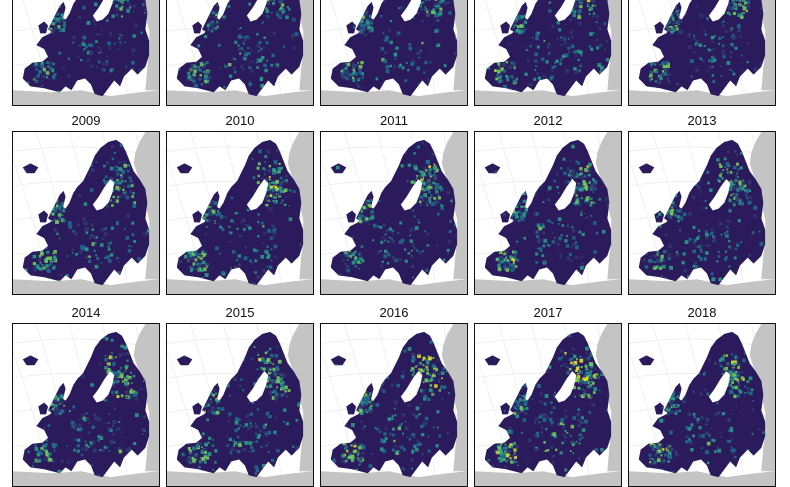 Image resolution: width=790 pixels, height=487 pixels. What do you see at coordinates (394, 313) in the screenshot?
I see `year-label: 2016` at bounding box center [394, 313].